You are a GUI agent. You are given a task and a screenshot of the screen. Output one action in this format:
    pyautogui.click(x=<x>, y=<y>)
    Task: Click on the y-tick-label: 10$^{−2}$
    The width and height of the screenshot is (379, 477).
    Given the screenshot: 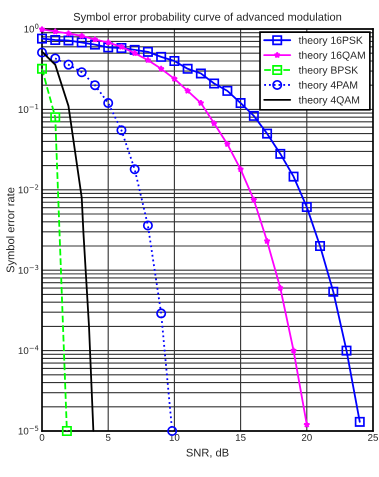 What is the action you would take?
    pyautogui.click(x=28, y=189)
    